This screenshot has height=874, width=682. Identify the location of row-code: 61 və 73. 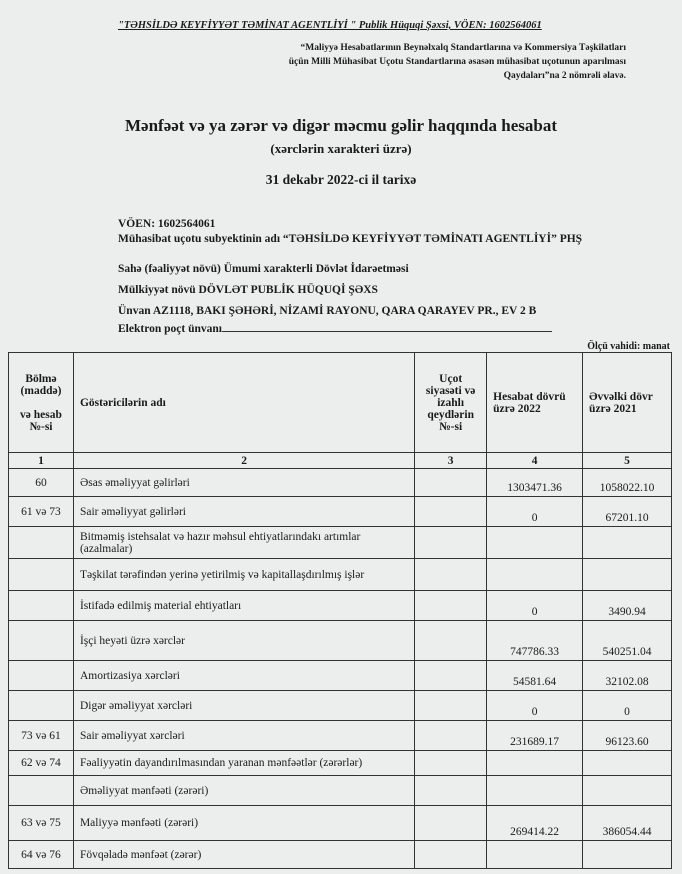
(41, 511).